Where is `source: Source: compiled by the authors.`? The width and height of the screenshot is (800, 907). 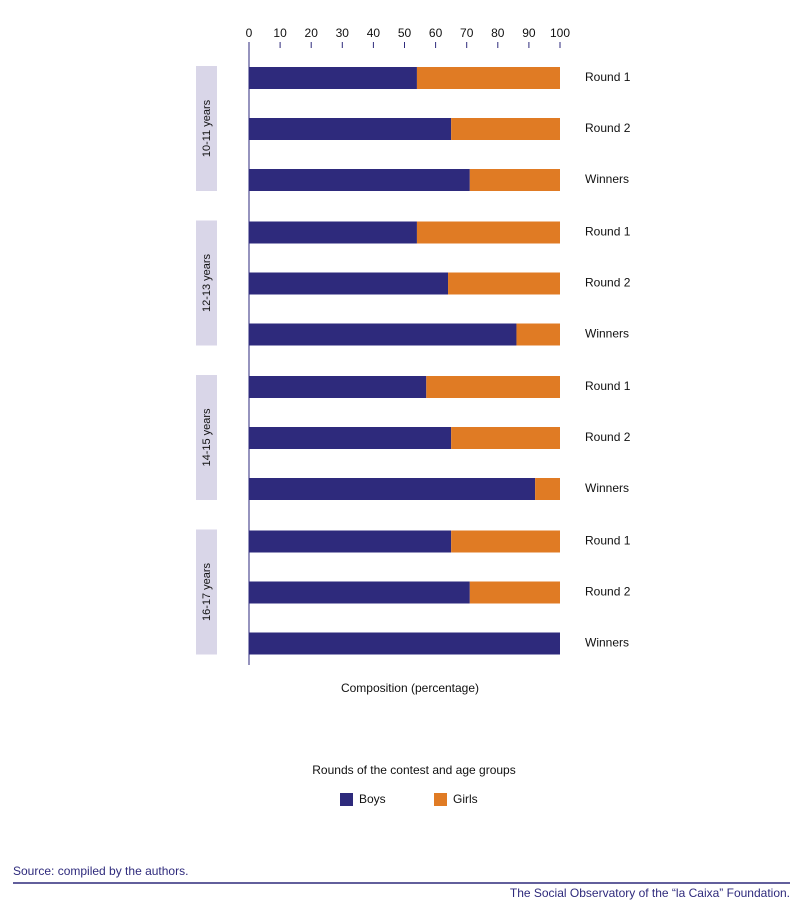 source: Source: compiled by the authors. is located at coordinates (100, 871).